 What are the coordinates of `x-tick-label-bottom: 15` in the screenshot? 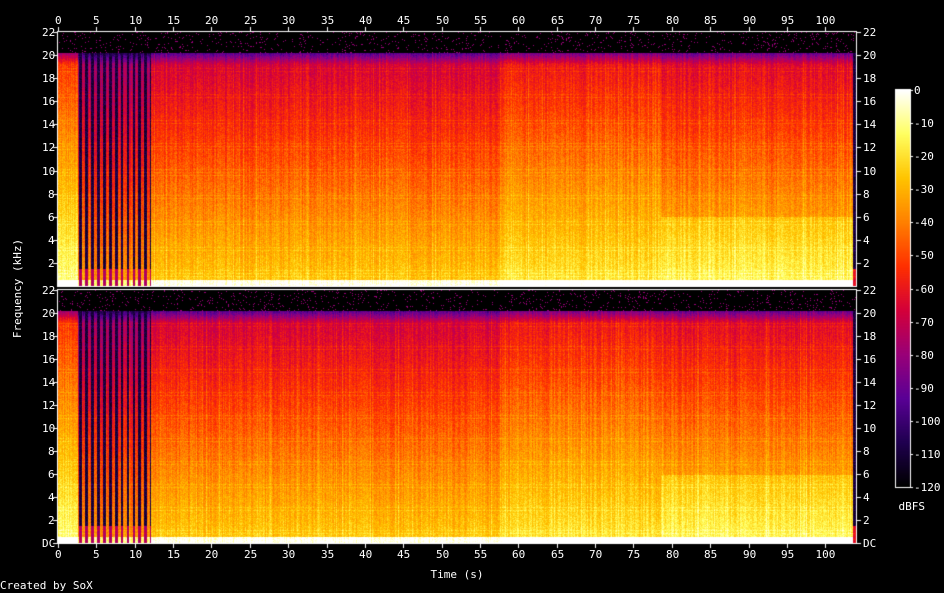 It's located at (174, 554).